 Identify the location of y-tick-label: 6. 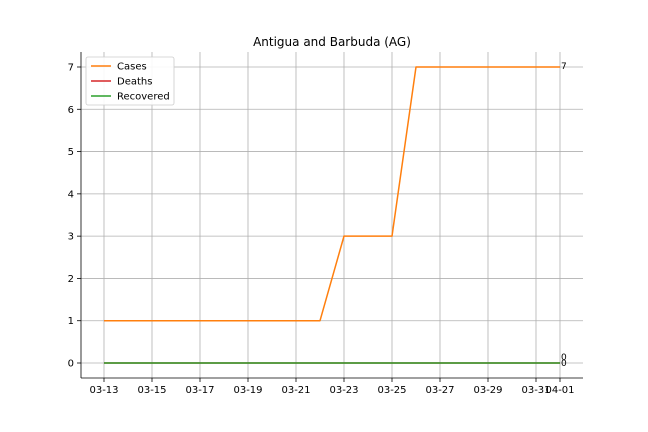
(71, 110).